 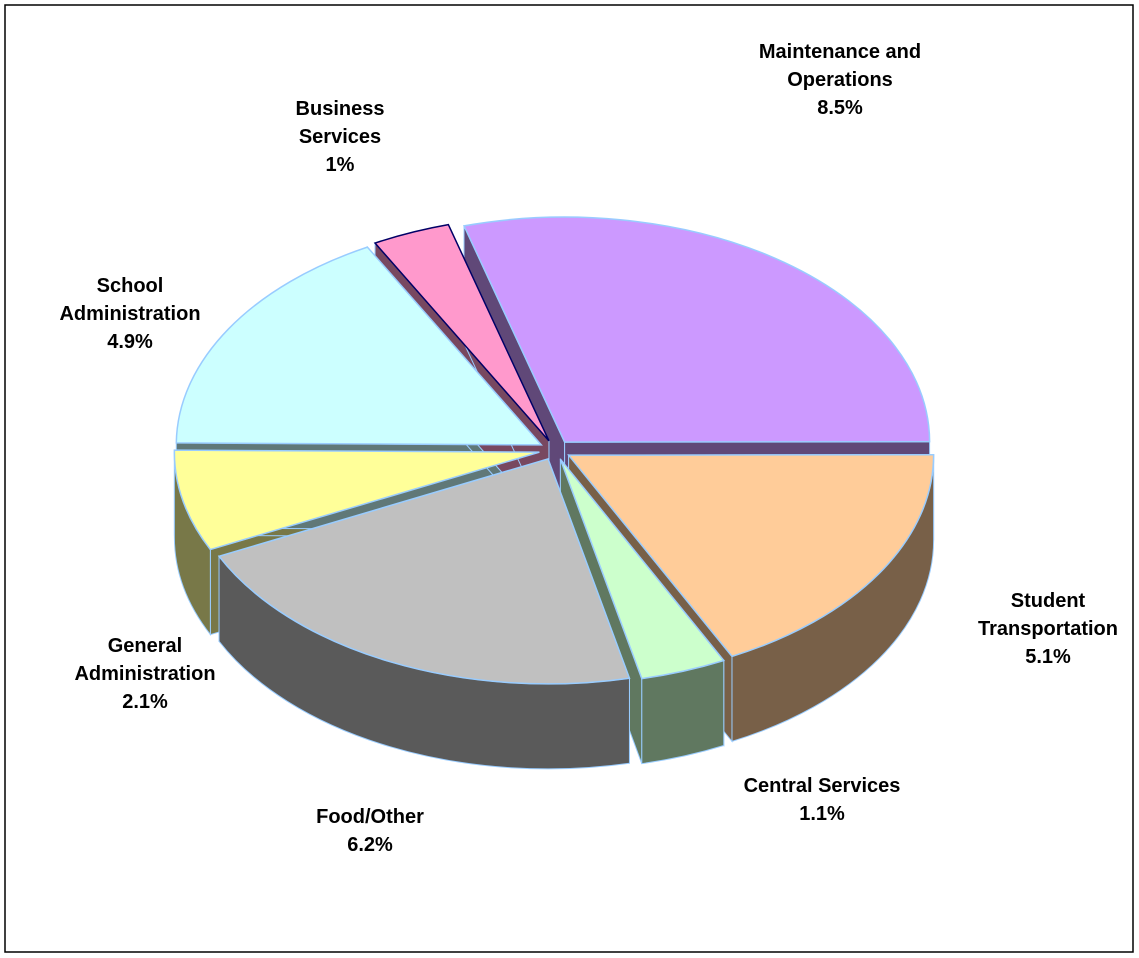 I want to click on slice-label: General Administration 2.1%, so click(x=145, y=674).